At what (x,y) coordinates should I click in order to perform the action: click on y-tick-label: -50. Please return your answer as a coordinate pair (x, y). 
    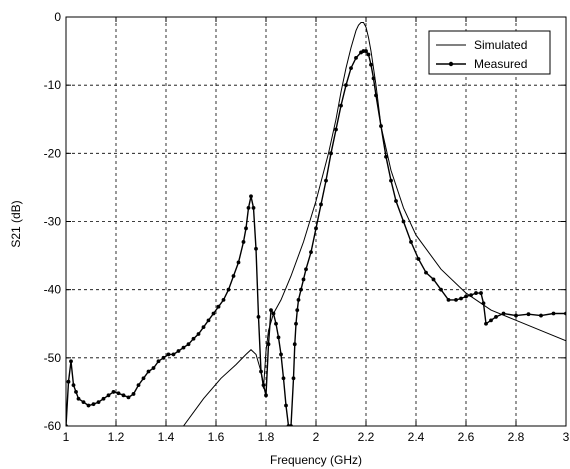
    Looking at the image, I should click on (53, 358).